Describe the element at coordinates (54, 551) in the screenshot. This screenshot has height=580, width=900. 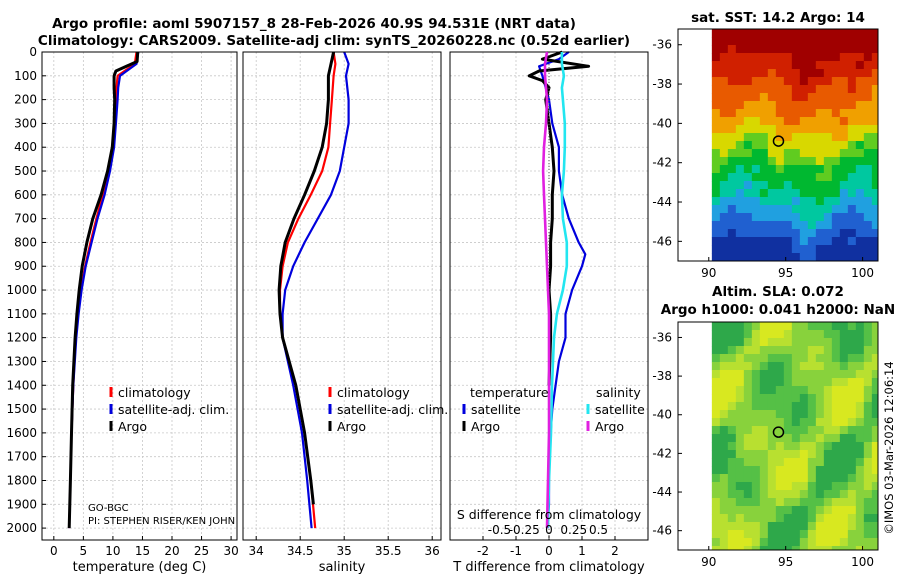
I see `x-tick-label: 0` at that location.